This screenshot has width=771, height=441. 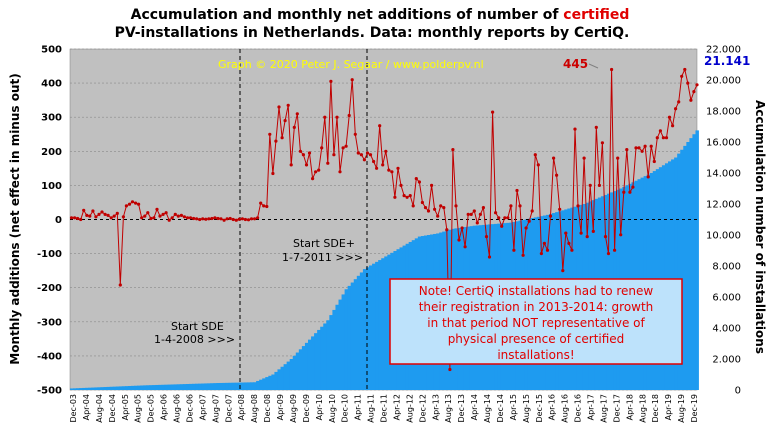 I want to click on annotation-sdeplus-date: 1-7-2011 >>>, so click(x=322, y=257).